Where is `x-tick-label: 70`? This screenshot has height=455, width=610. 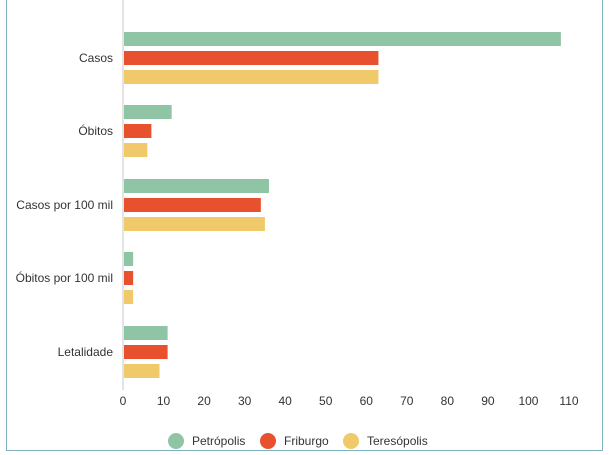 x-tick-label: 70 is located at coordinates (407, 401).